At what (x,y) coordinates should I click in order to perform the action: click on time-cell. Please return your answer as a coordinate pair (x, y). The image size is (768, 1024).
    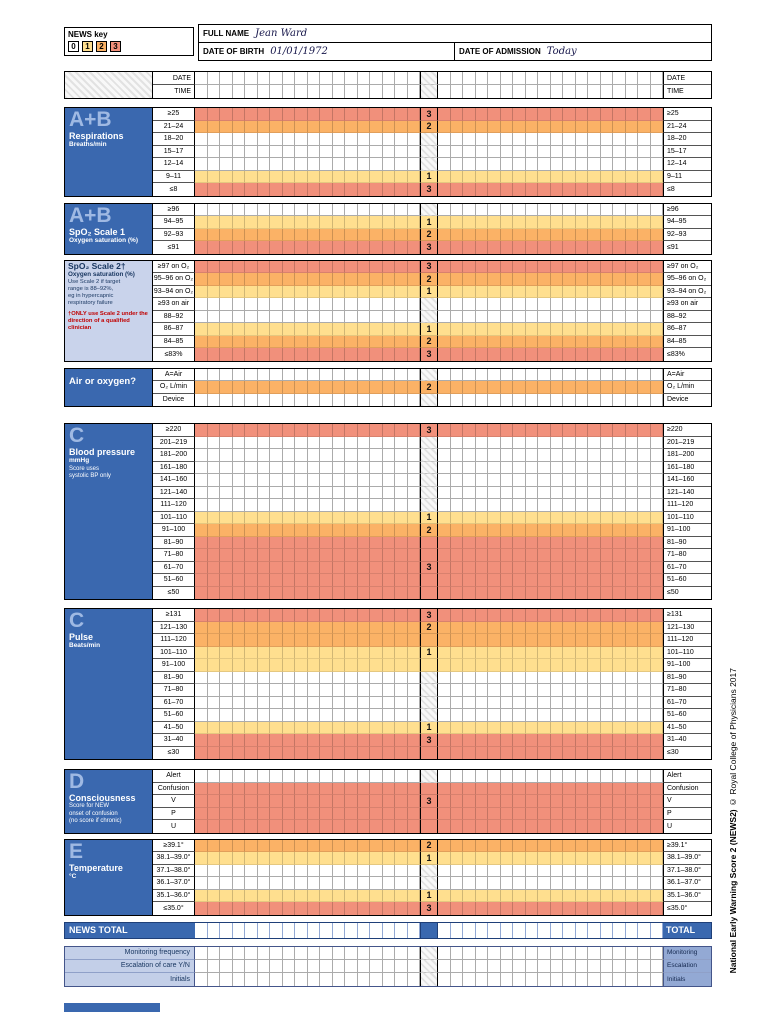
    Looking at the image, I should click on (444, 91).